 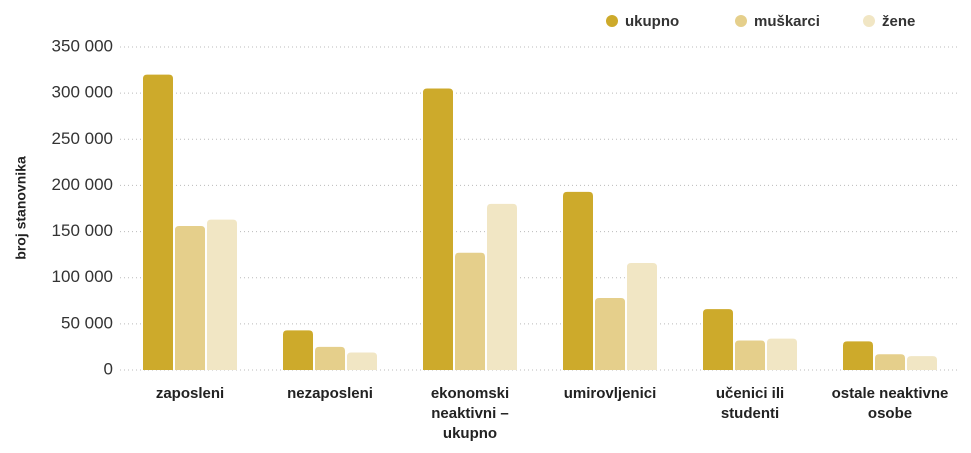 What do you see at coordinates (787, 21) in the screenshot?
I see `legend-label: muškarci` at bounding box center [787, 21].